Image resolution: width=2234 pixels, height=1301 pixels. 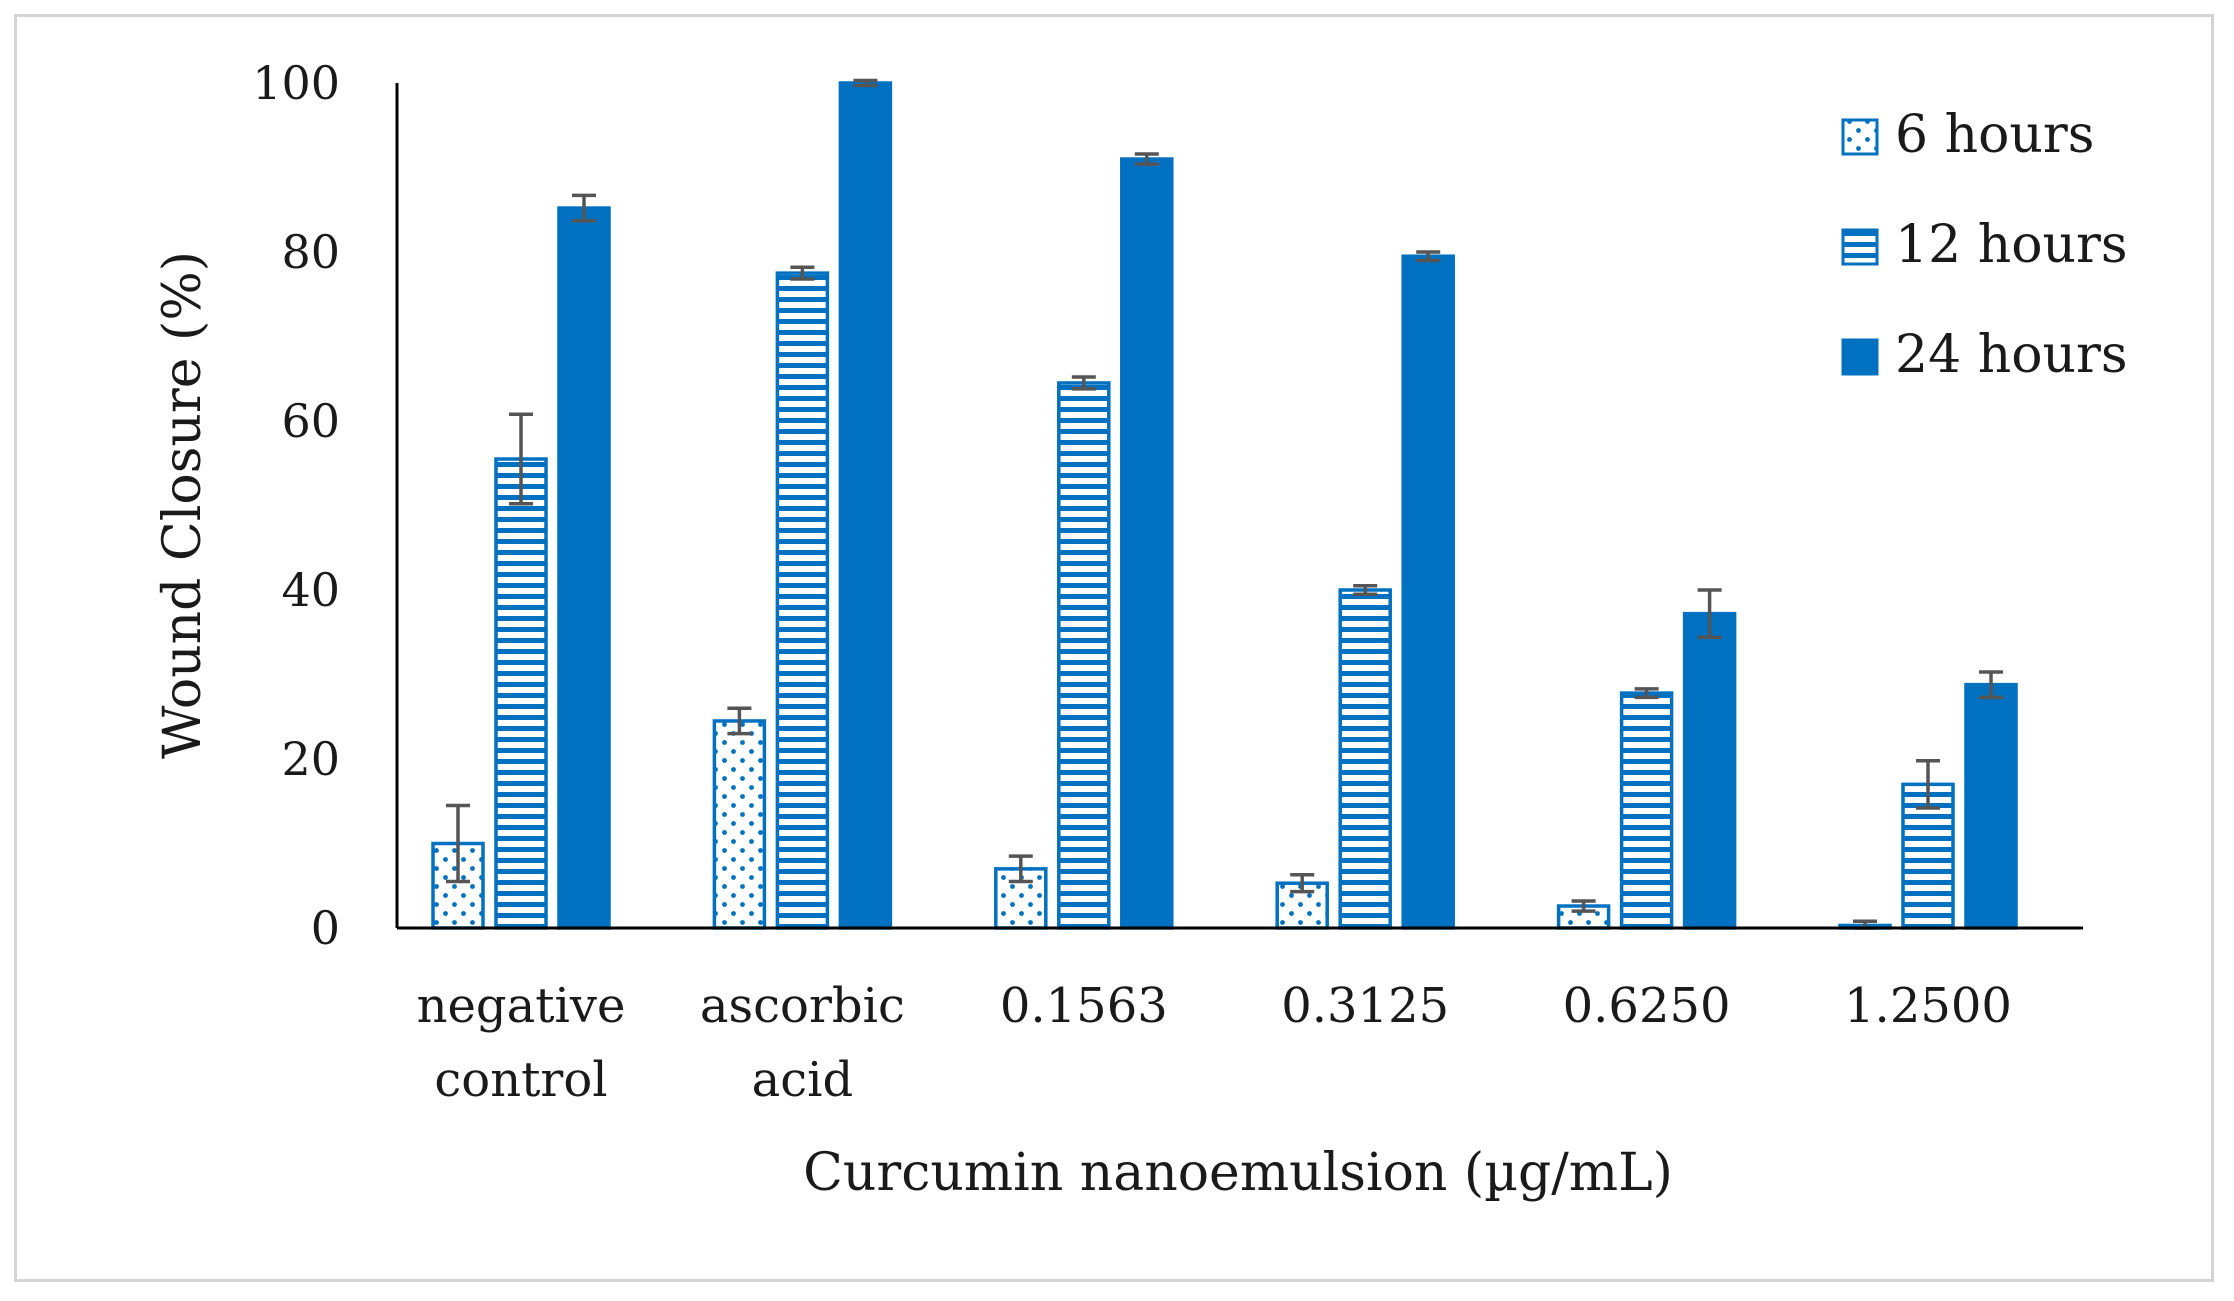 What do you see at coordinates (521, 1006) in the screenshot?
I see `category-label-0-line-0: negative` at bounding box center [521, 1006].